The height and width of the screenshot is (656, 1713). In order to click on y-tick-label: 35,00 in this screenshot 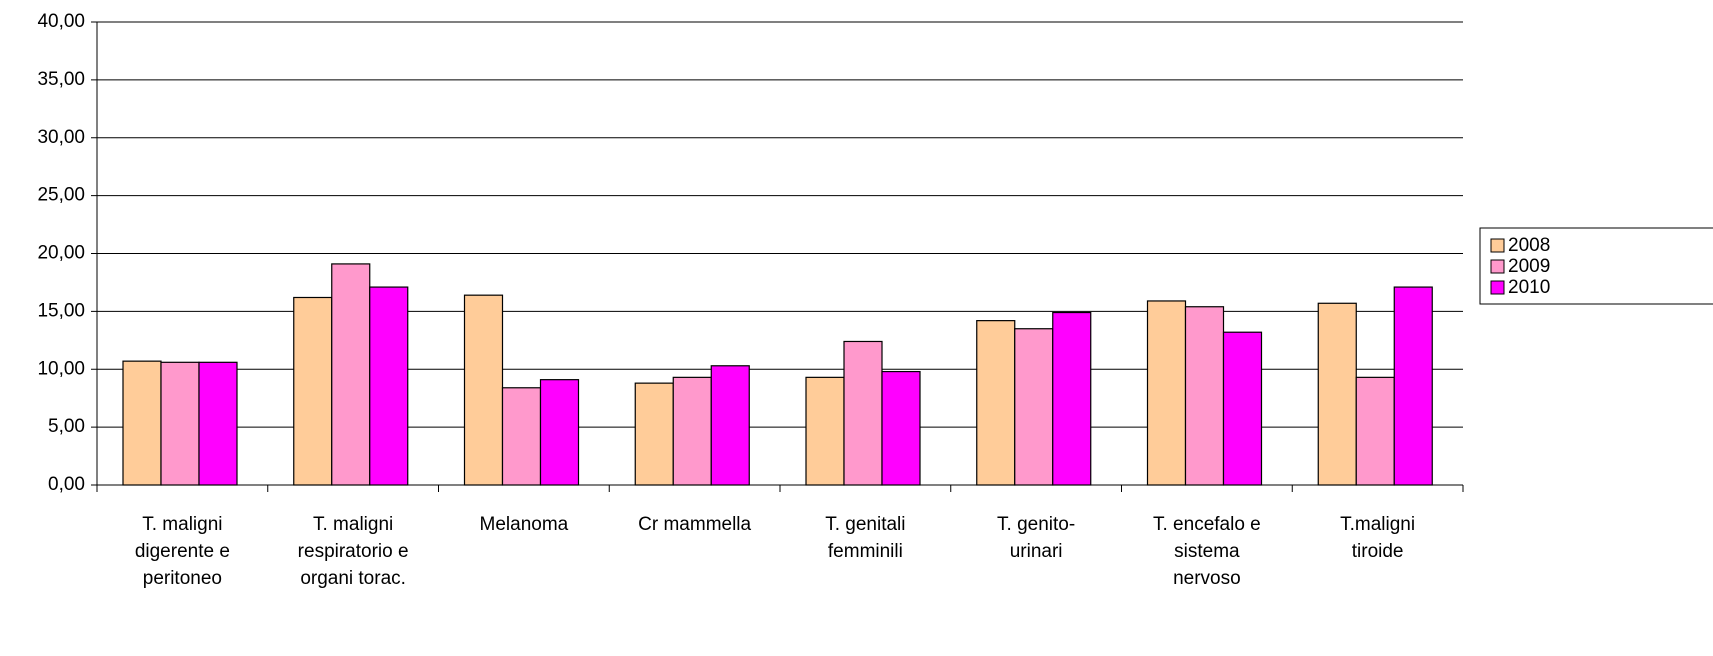, I will do `click(61, 79)`.